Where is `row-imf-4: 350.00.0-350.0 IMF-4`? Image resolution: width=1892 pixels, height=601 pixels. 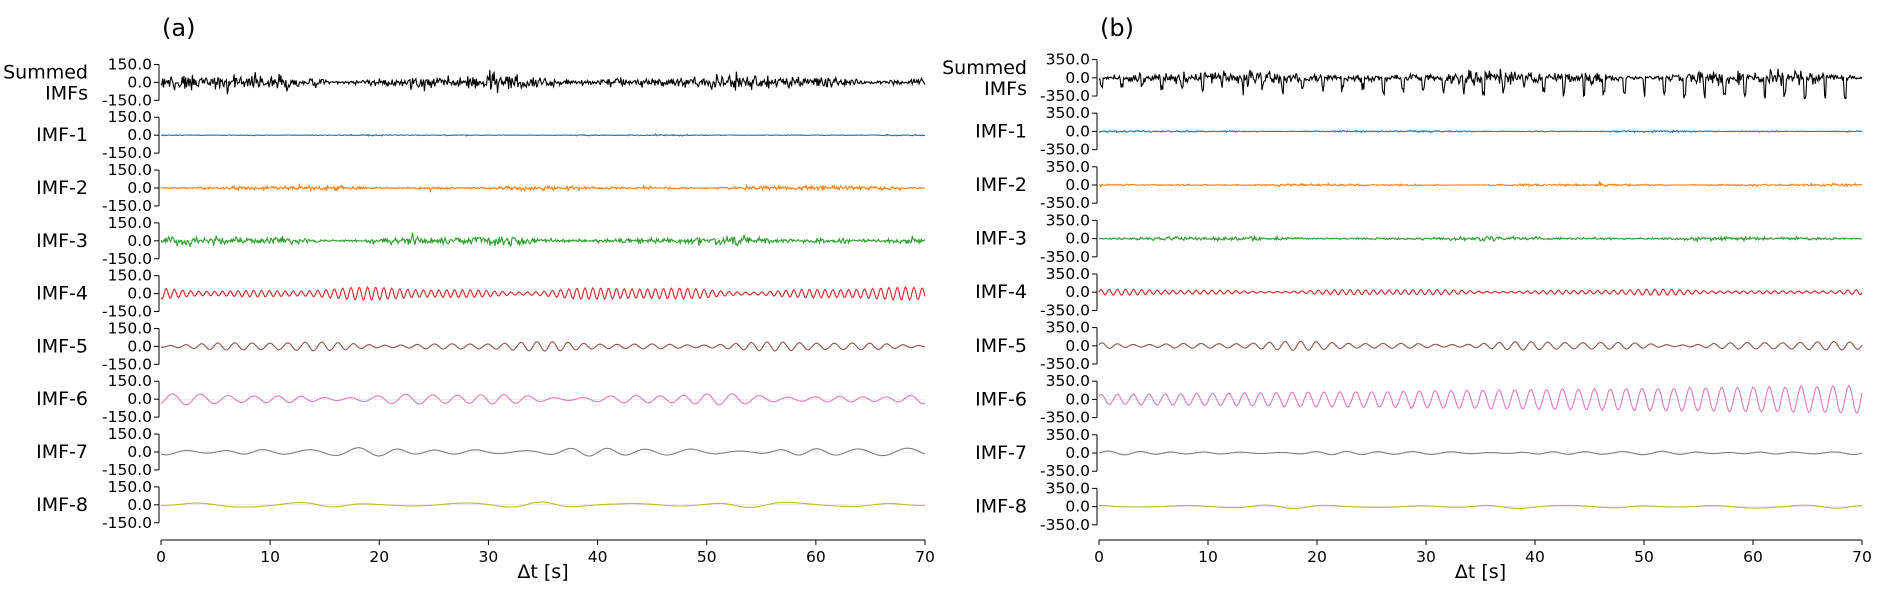 row-imf-4: 350.00.0-350.0 IMF-4 is located at coordinates (1419, 292).